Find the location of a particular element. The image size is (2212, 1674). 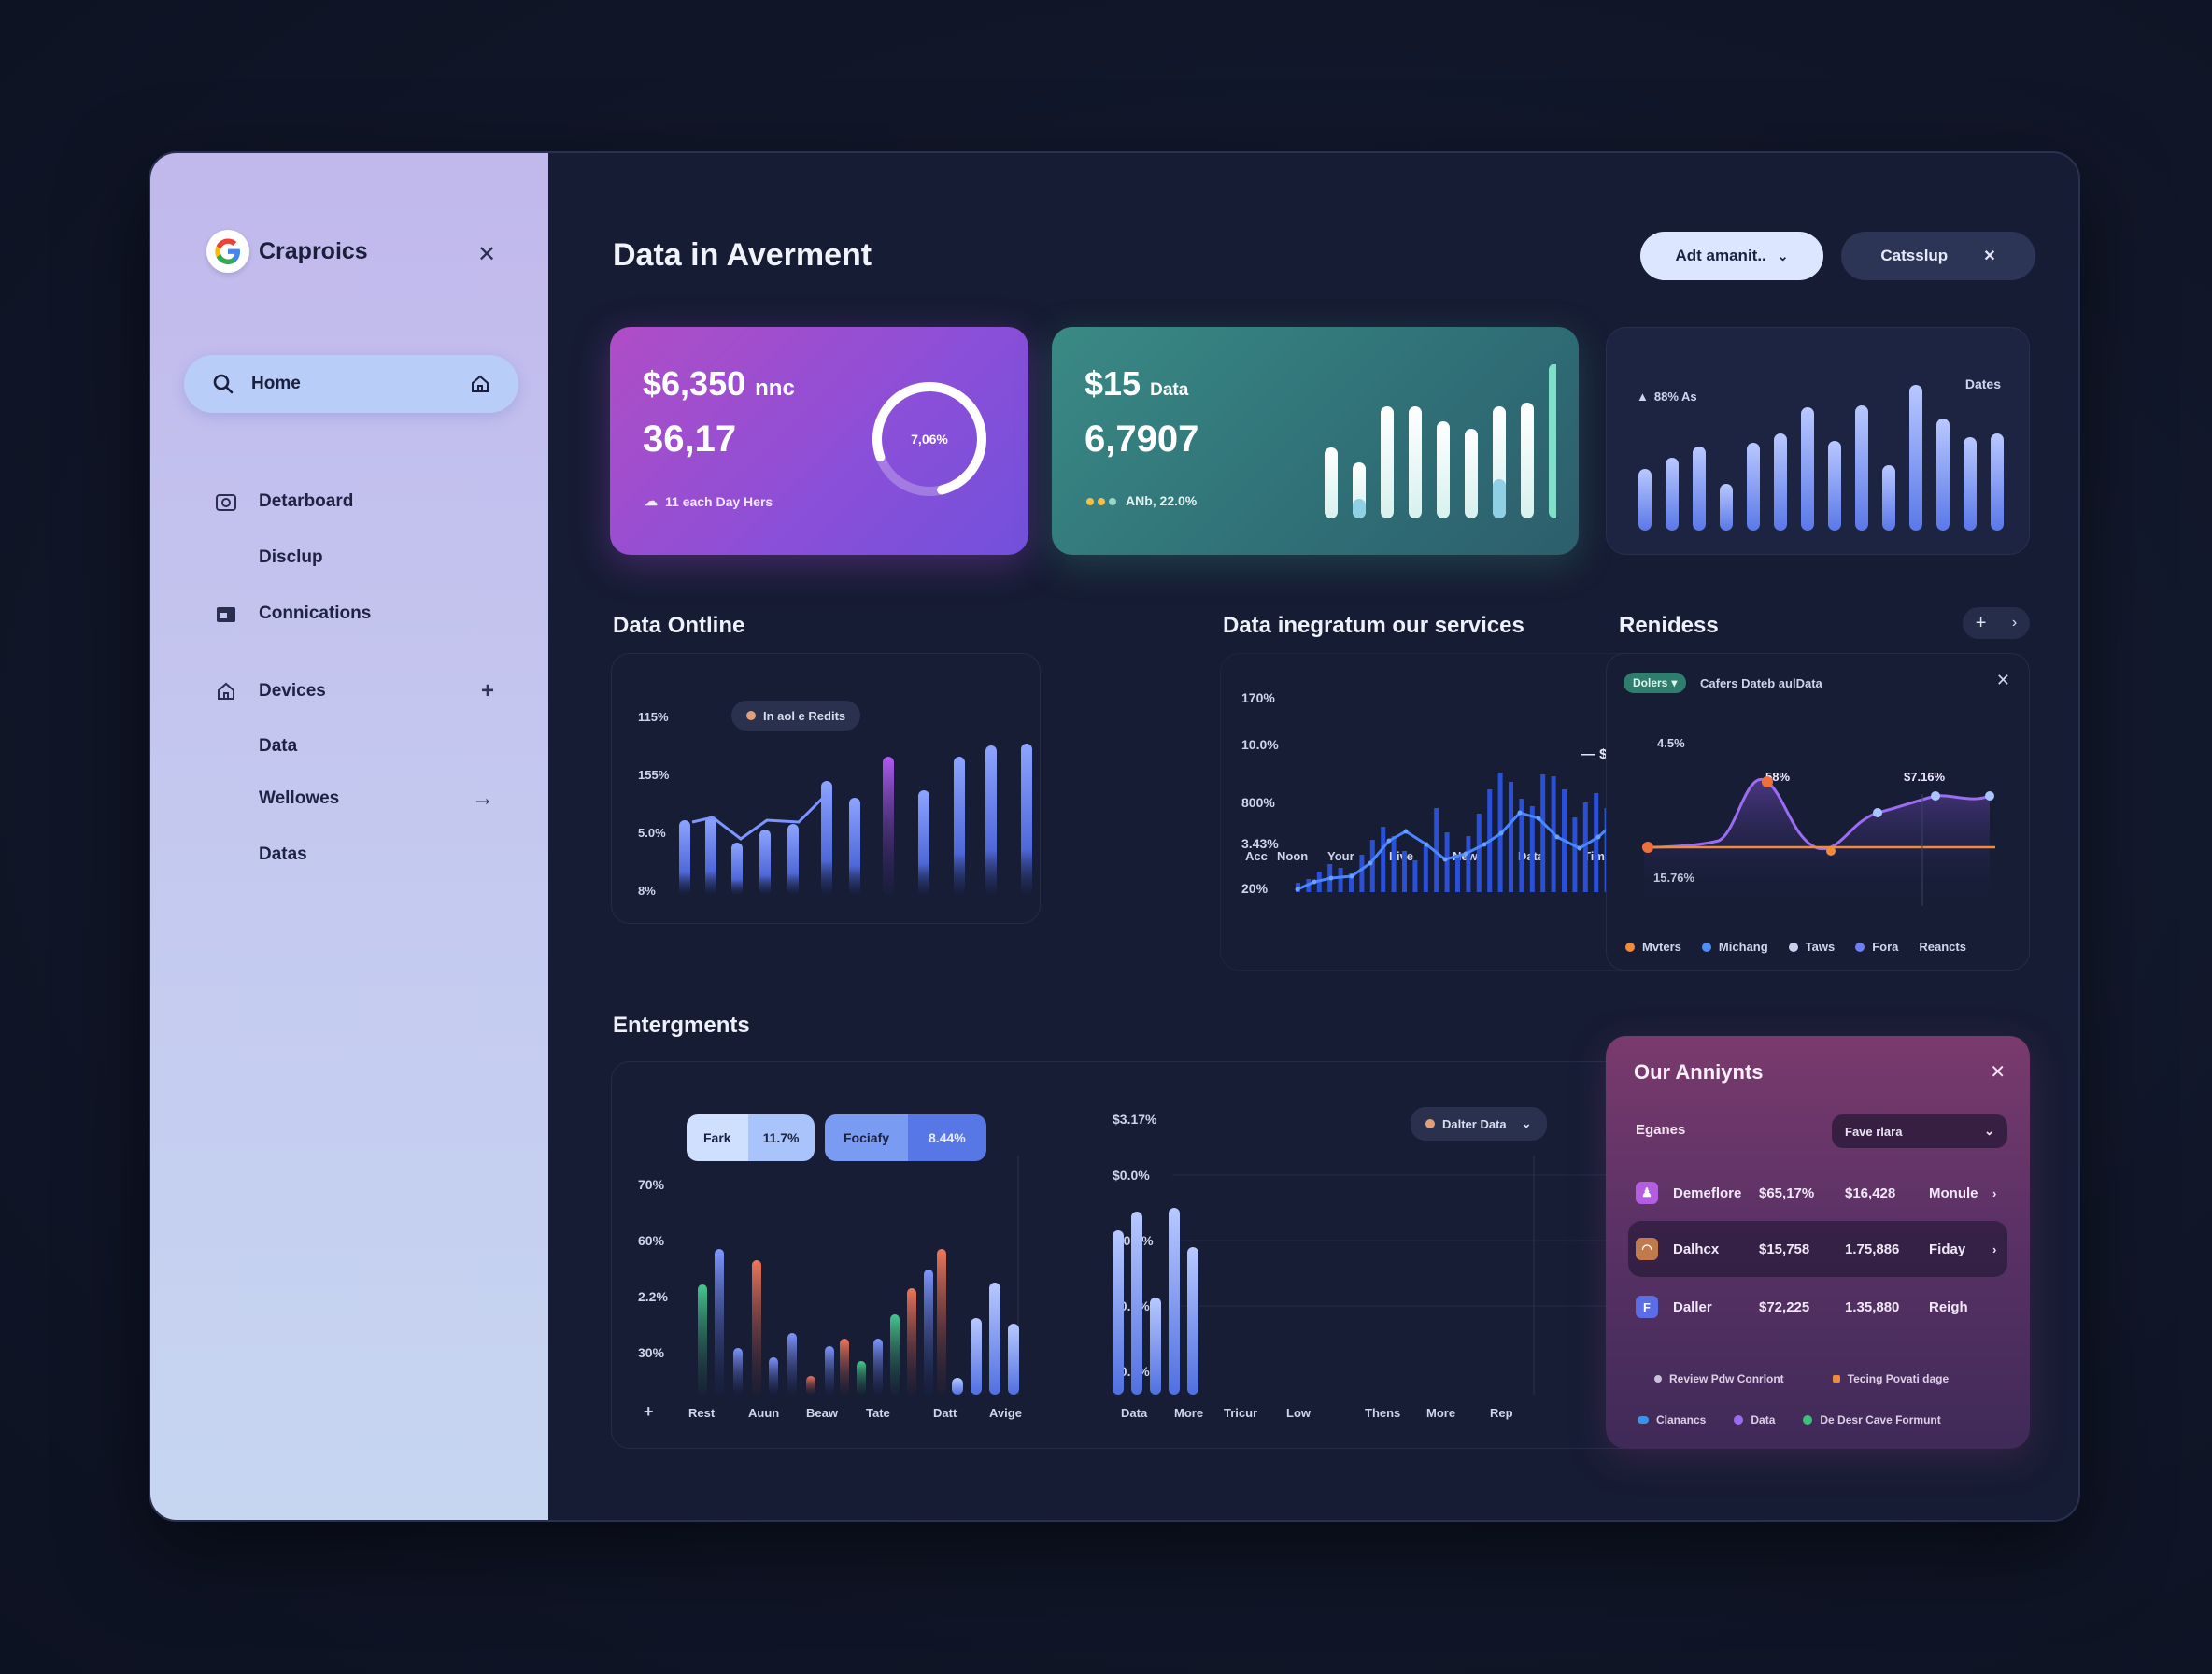

add-dropdown-button: Adt amanit.. ⌄ is located at coordinates (1731, 256).